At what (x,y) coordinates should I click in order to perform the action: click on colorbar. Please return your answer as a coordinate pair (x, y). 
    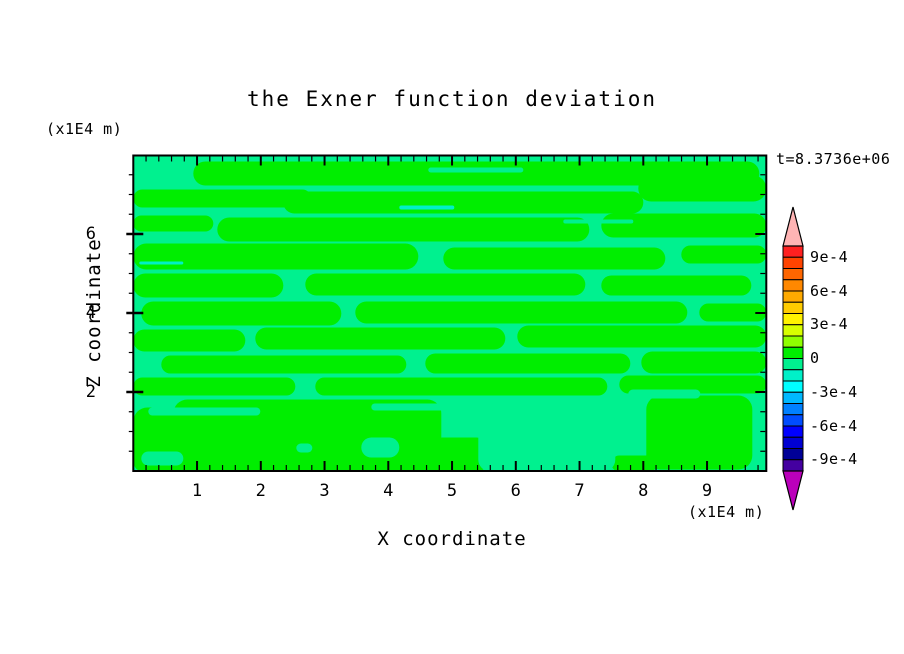
    Looking at the image, I should click on (793, 358).